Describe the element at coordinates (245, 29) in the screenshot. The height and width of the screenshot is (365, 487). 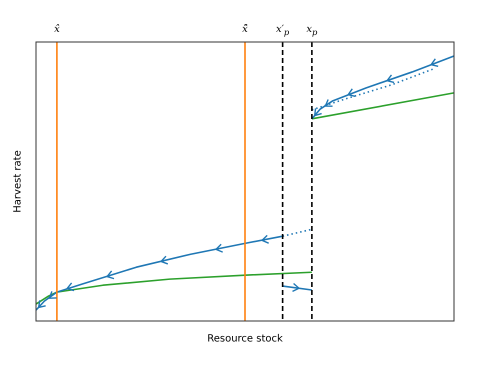
I see `x-tick-label: x̄̂` at that location.